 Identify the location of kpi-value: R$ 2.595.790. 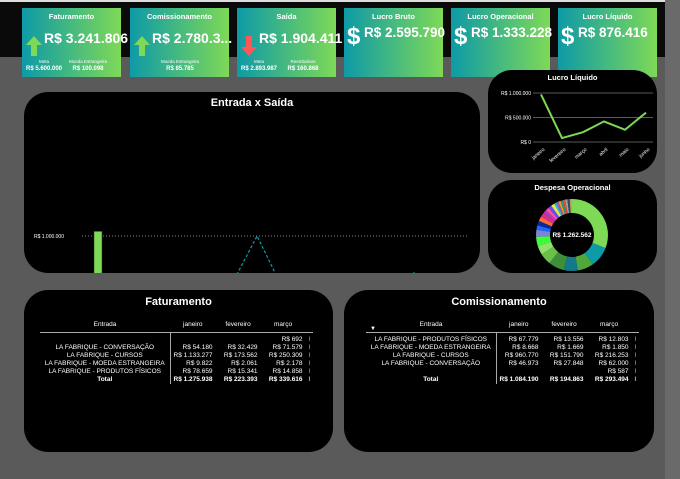
(405, 32).